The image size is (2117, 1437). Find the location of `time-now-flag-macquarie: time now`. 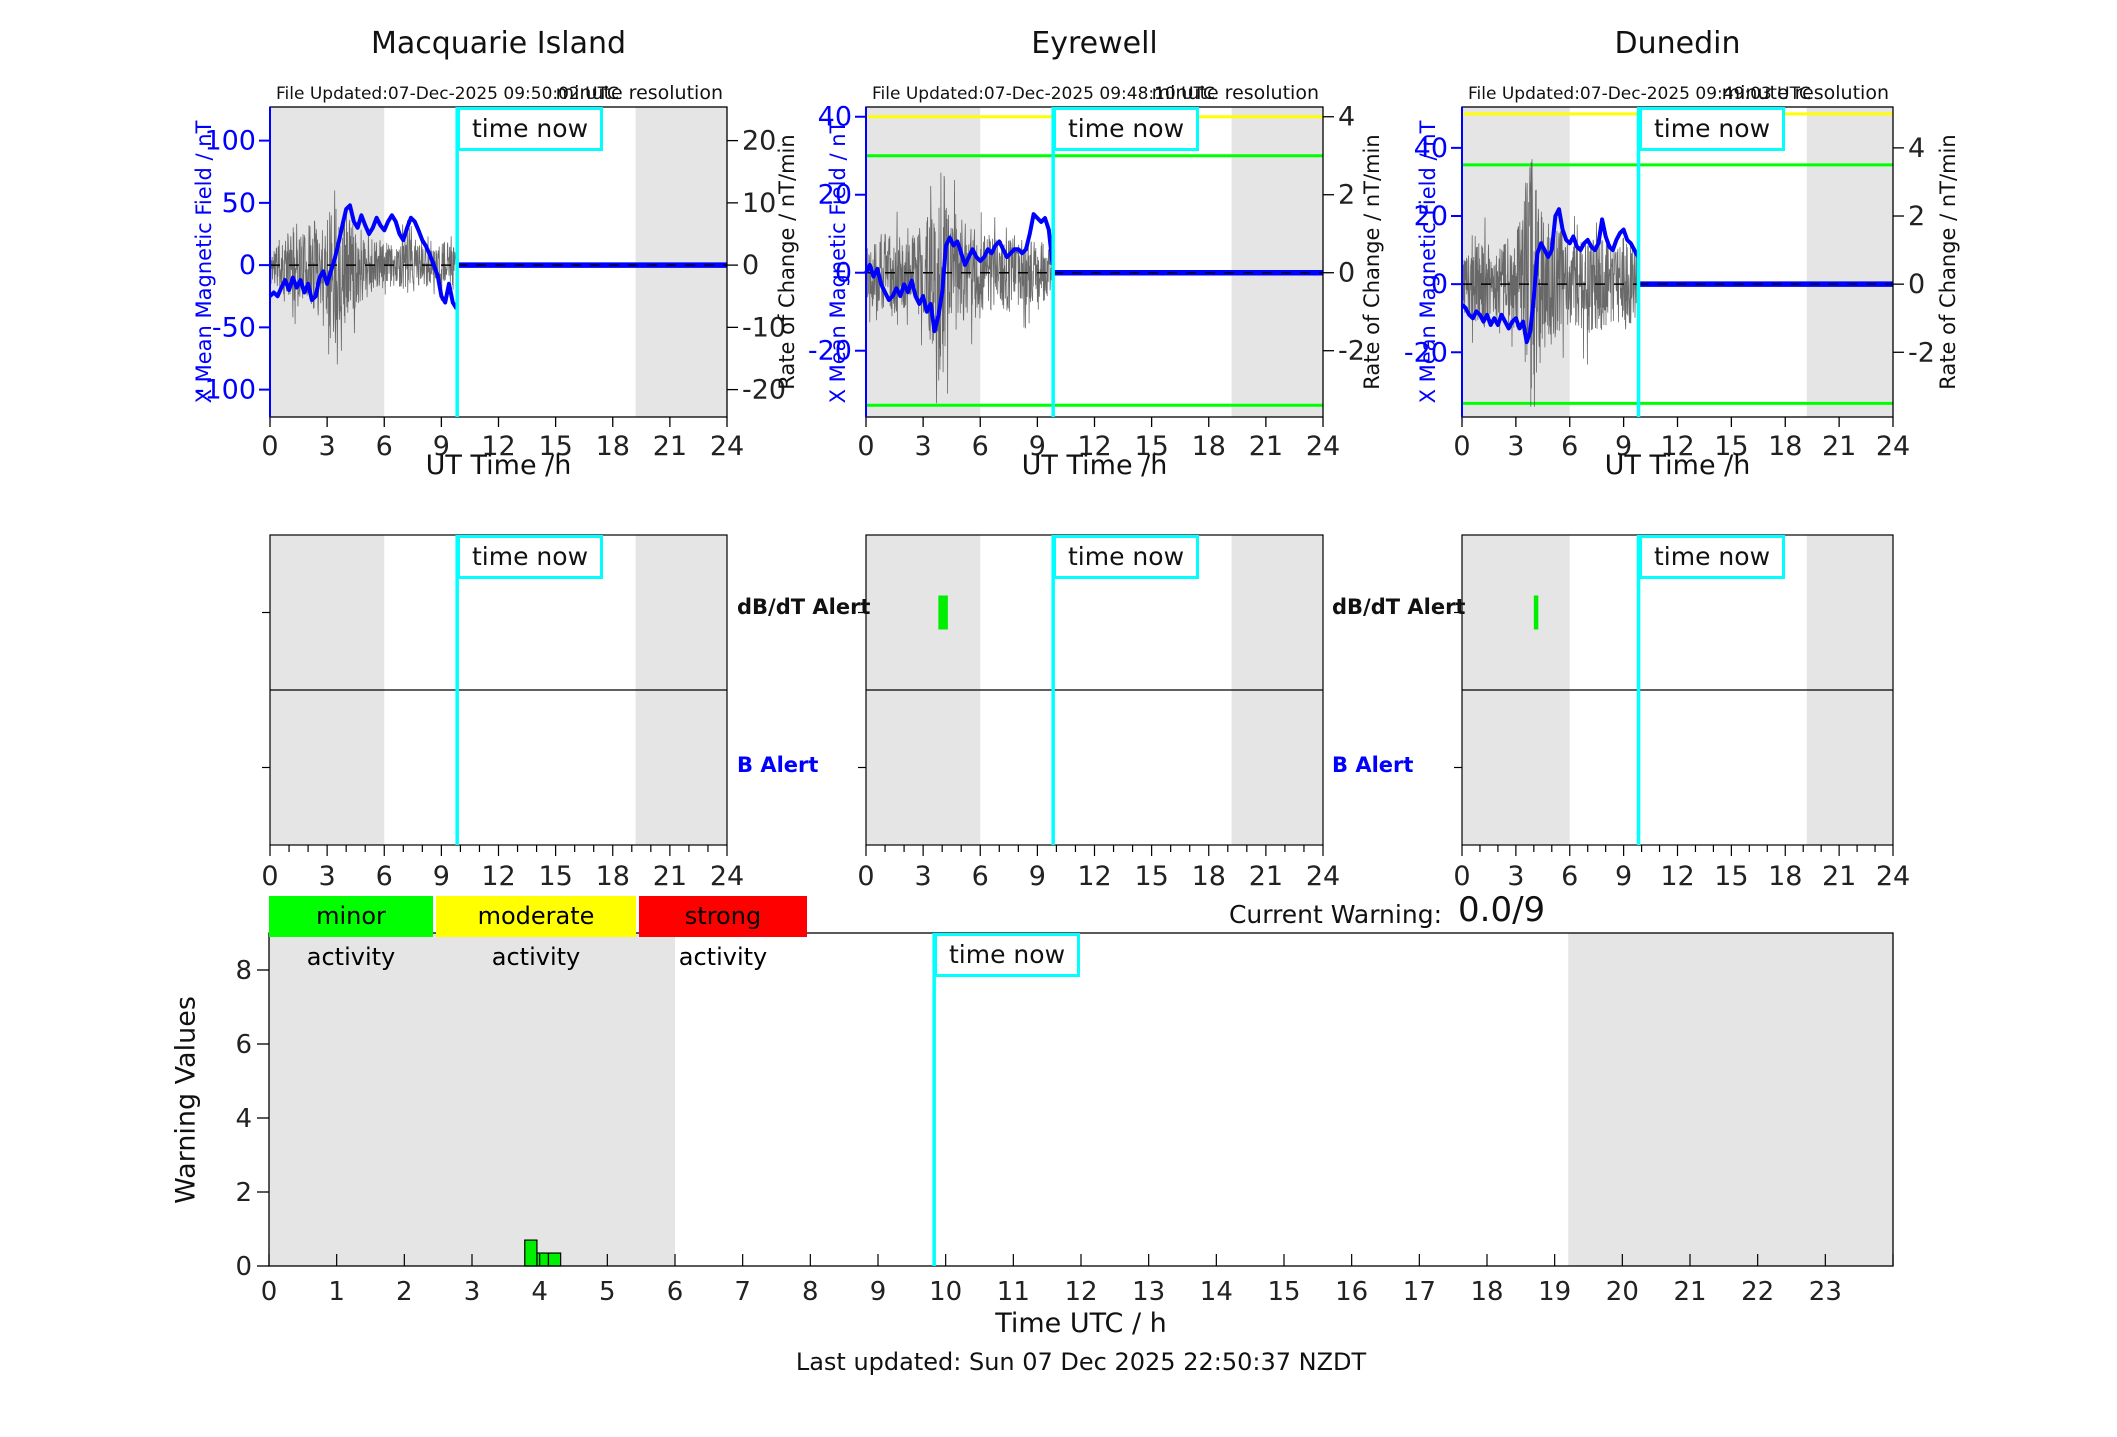

time-now-flag-macquarie: time now is located at coordinates (530, 129).